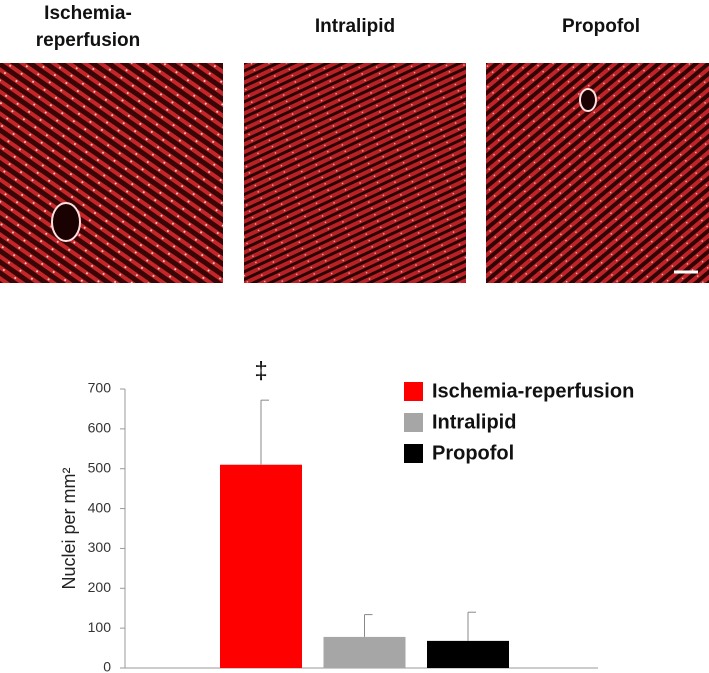 Image resolution: width=709 pixels, height=673 pixels. I want to click on y-tick-label: 600, so click(100, 428).